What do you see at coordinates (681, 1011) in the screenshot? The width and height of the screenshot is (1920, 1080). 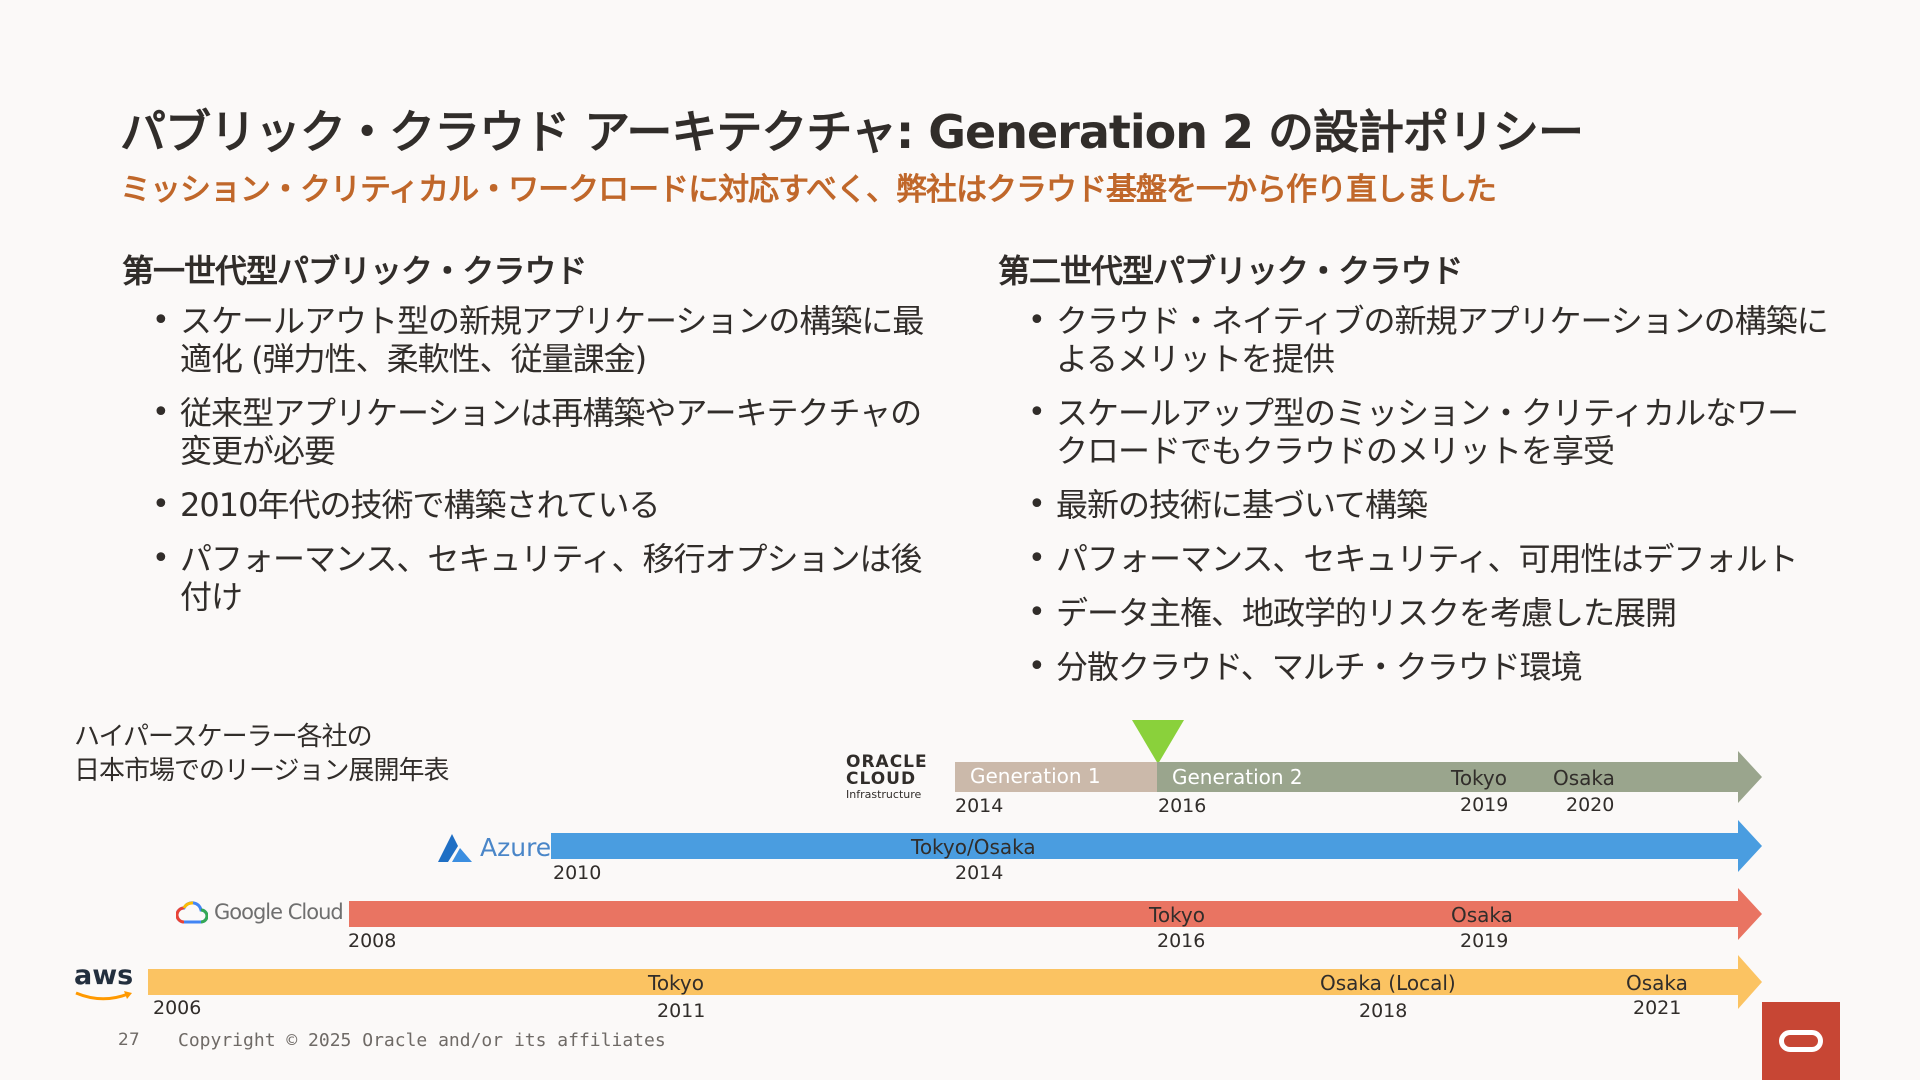 I see `aws-event-year: 2011` at bounding box center [681, 1011].